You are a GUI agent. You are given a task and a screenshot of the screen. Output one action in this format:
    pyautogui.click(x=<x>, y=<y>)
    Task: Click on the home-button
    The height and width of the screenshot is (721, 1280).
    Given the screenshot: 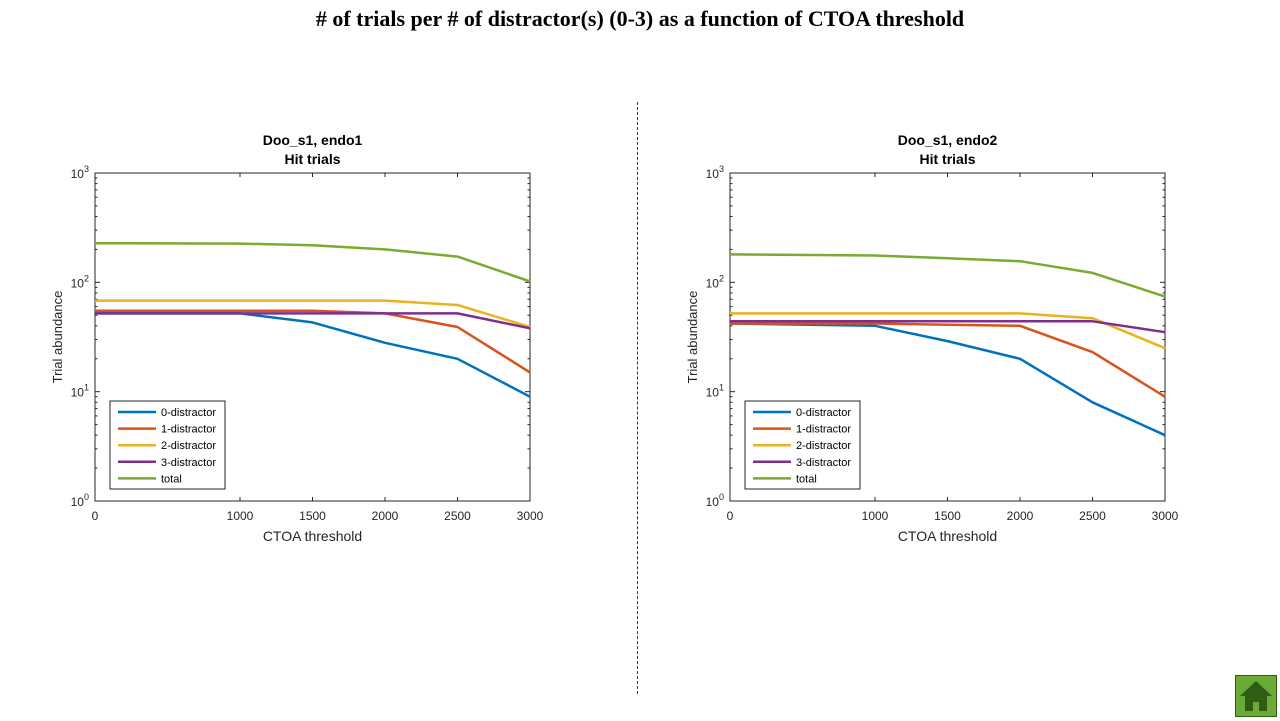 What is the action you would take?
    pyautogui.click(x=1256, y=696)
    